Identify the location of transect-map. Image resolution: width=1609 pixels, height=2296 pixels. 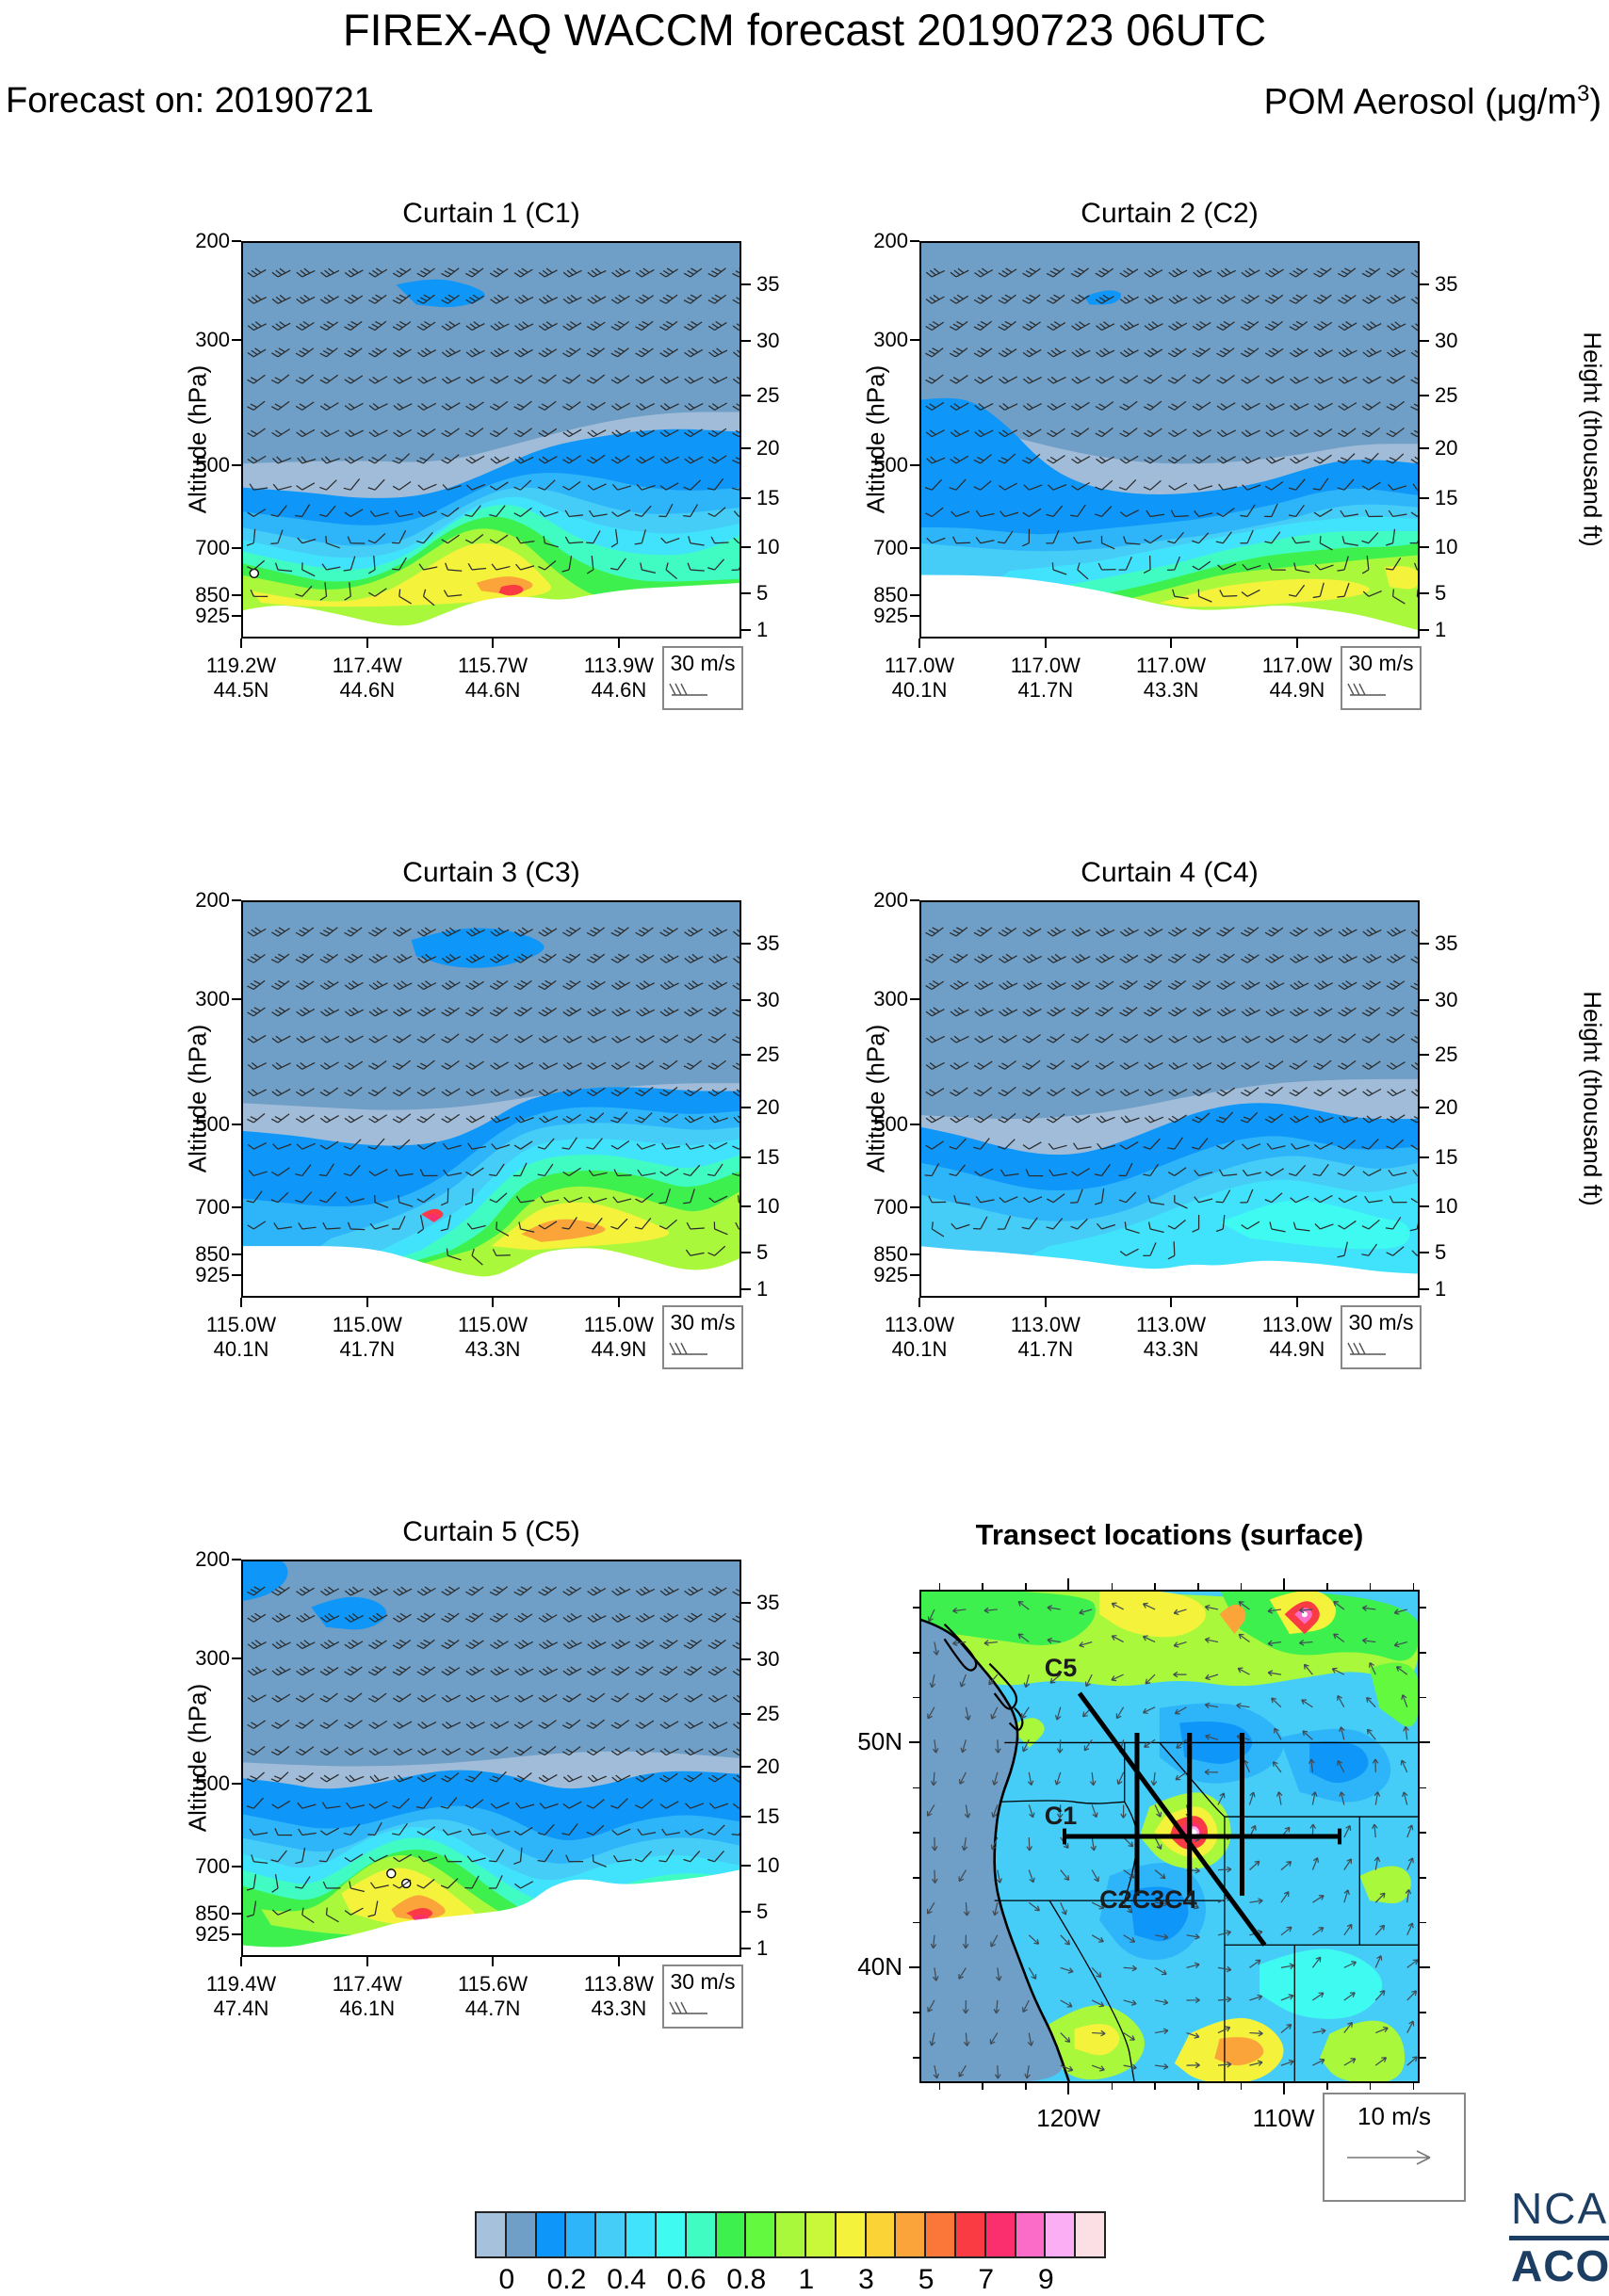
(1169, 1836).